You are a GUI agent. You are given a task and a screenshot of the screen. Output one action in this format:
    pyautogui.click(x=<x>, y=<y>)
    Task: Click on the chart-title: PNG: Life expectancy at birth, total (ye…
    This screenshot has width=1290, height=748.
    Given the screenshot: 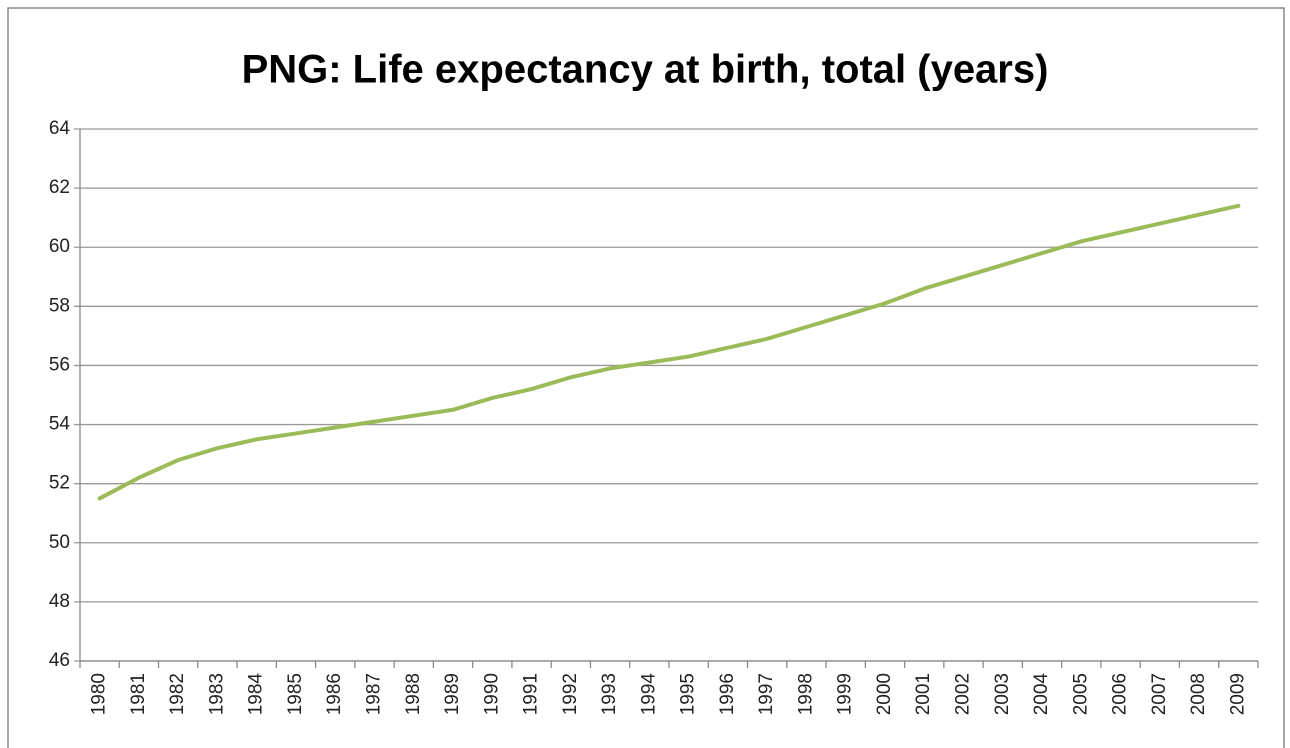 What is the action you would take?
    pyautogui.click(x=645, y=70)
    